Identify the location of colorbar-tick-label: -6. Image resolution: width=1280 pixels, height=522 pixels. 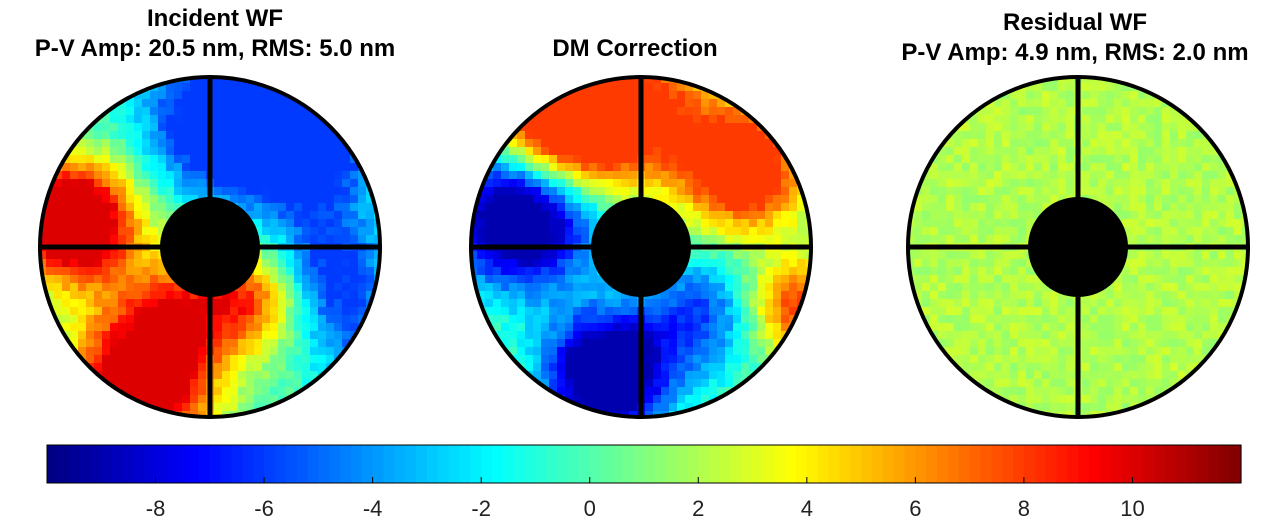
(264, 508).